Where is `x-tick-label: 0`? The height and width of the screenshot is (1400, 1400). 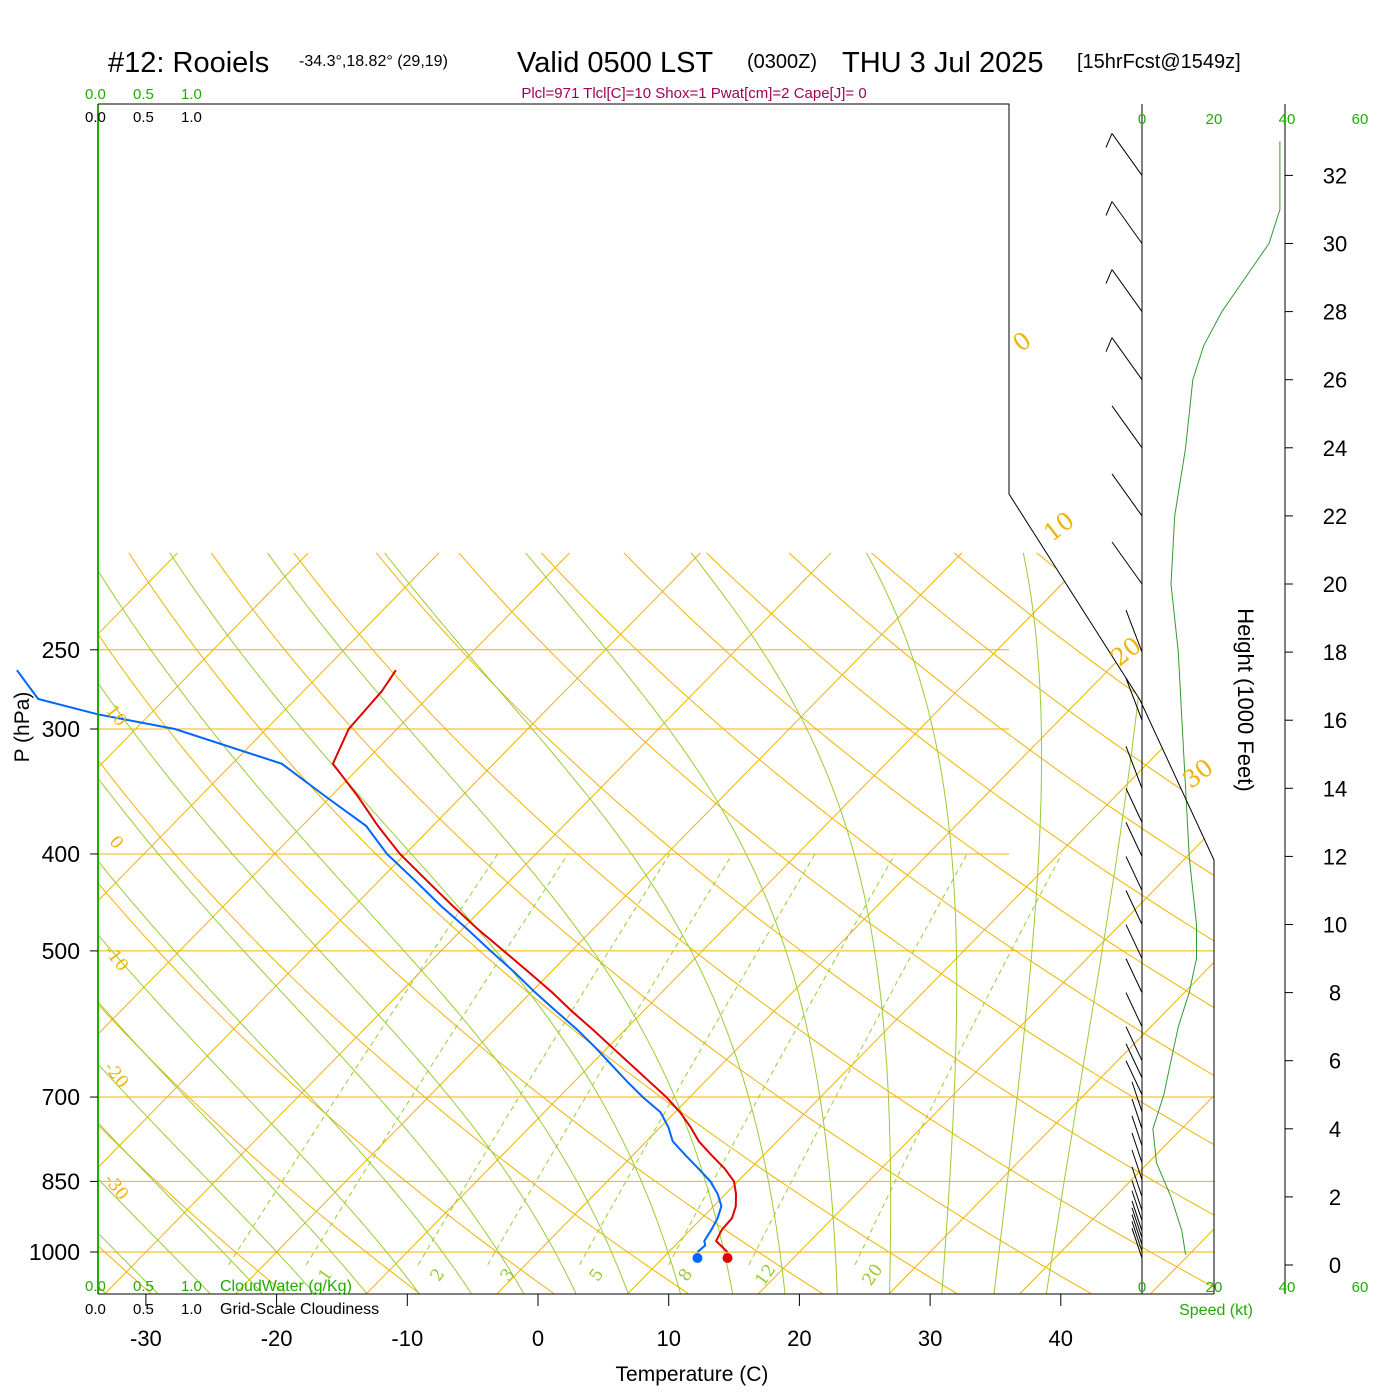 x-tick-label: 0 is located at coordinates (538, 1338).